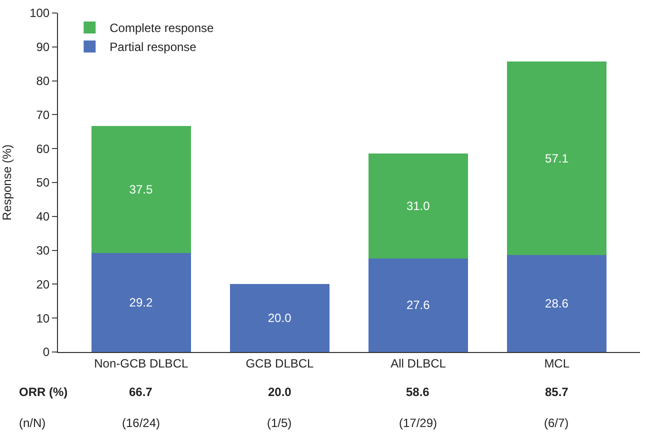 Image resolution: width=646 pixels, height=435 pixels. Describe the element at coordinates (40, 13) in the screenshot. I see `y-tick-label: 100` at that location.